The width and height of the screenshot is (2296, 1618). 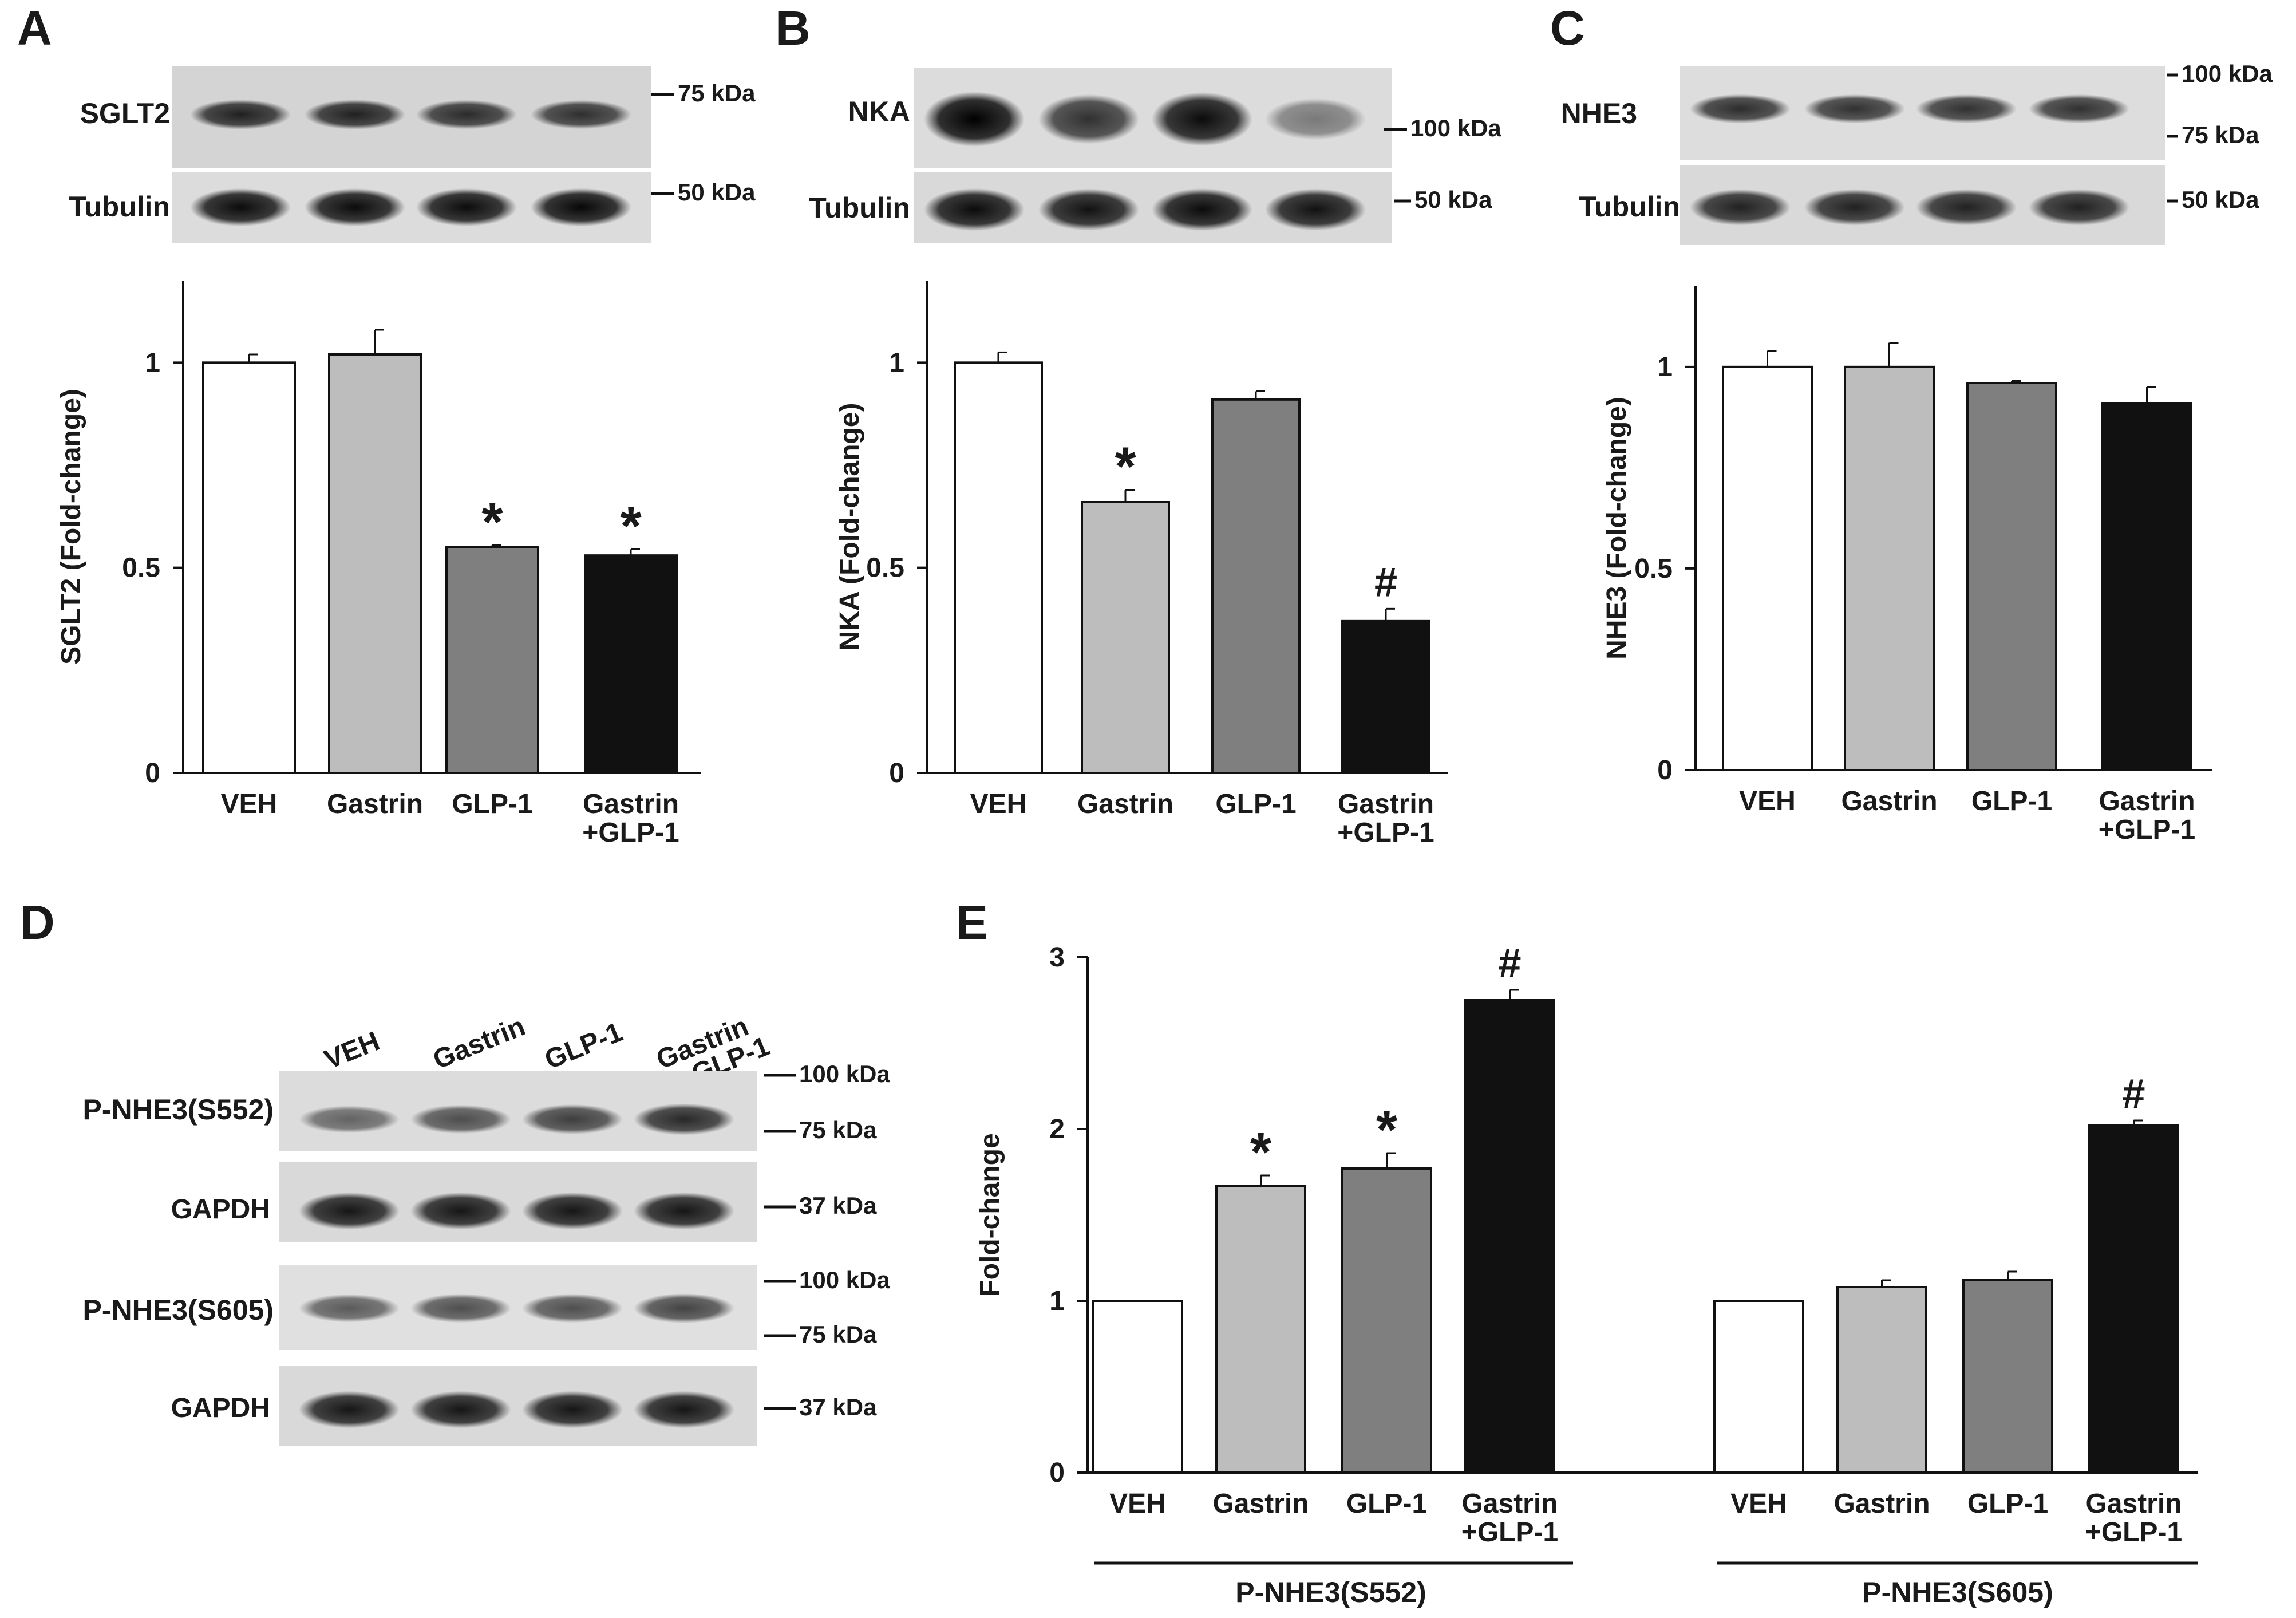 What do you see at coordinates (583, 1046) in the screenshot?
I see `lane-label: GLP-1` at bounding box center [583, 1046].